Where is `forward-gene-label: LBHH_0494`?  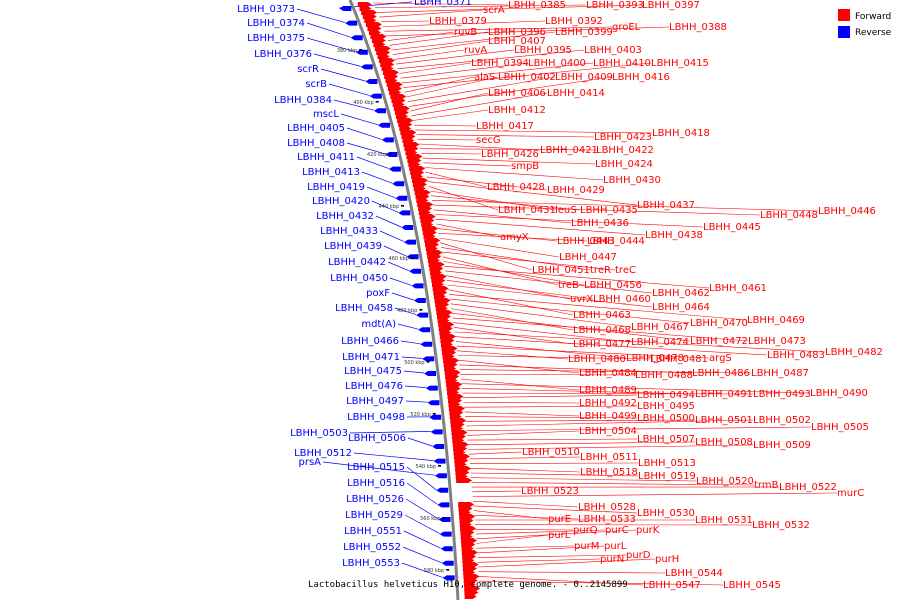
forward-gene-label: LBHH_0494 is located at coordinates (666, 395).